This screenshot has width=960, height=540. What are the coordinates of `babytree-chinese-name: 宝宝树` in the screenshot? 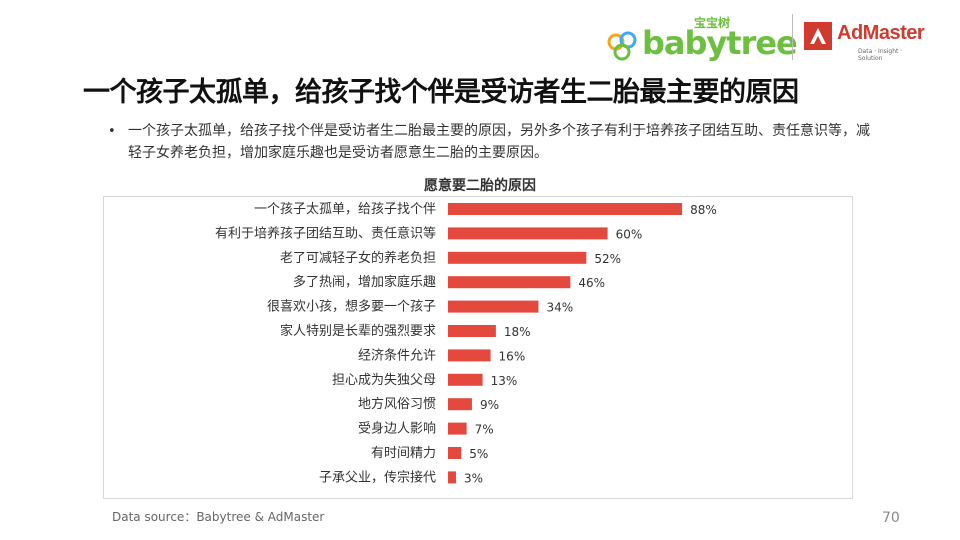 It's located at (712, 23).